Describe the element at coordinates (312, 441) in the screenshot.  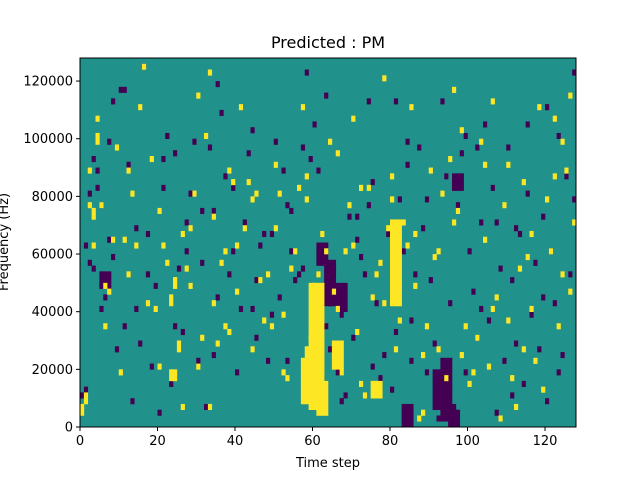
I see `x-tick-label: 60` at that location.